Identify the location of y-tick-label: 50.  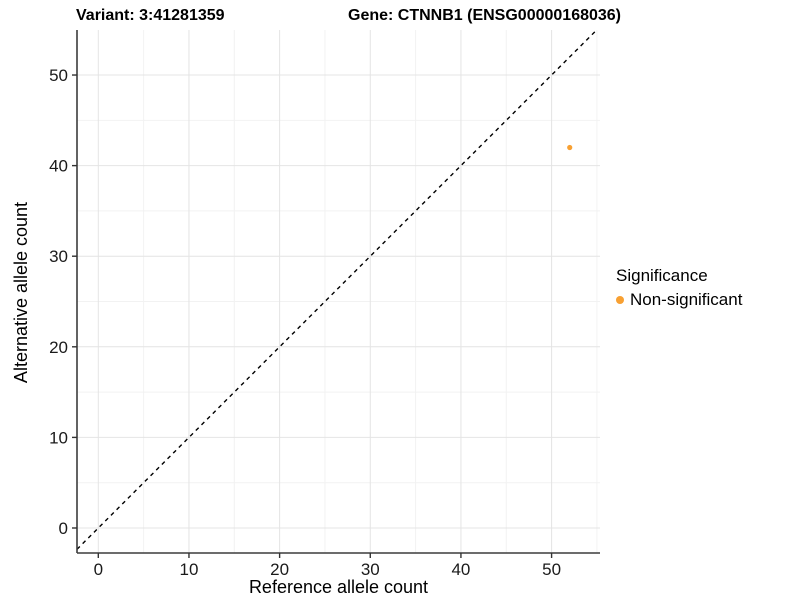
(58, 75).